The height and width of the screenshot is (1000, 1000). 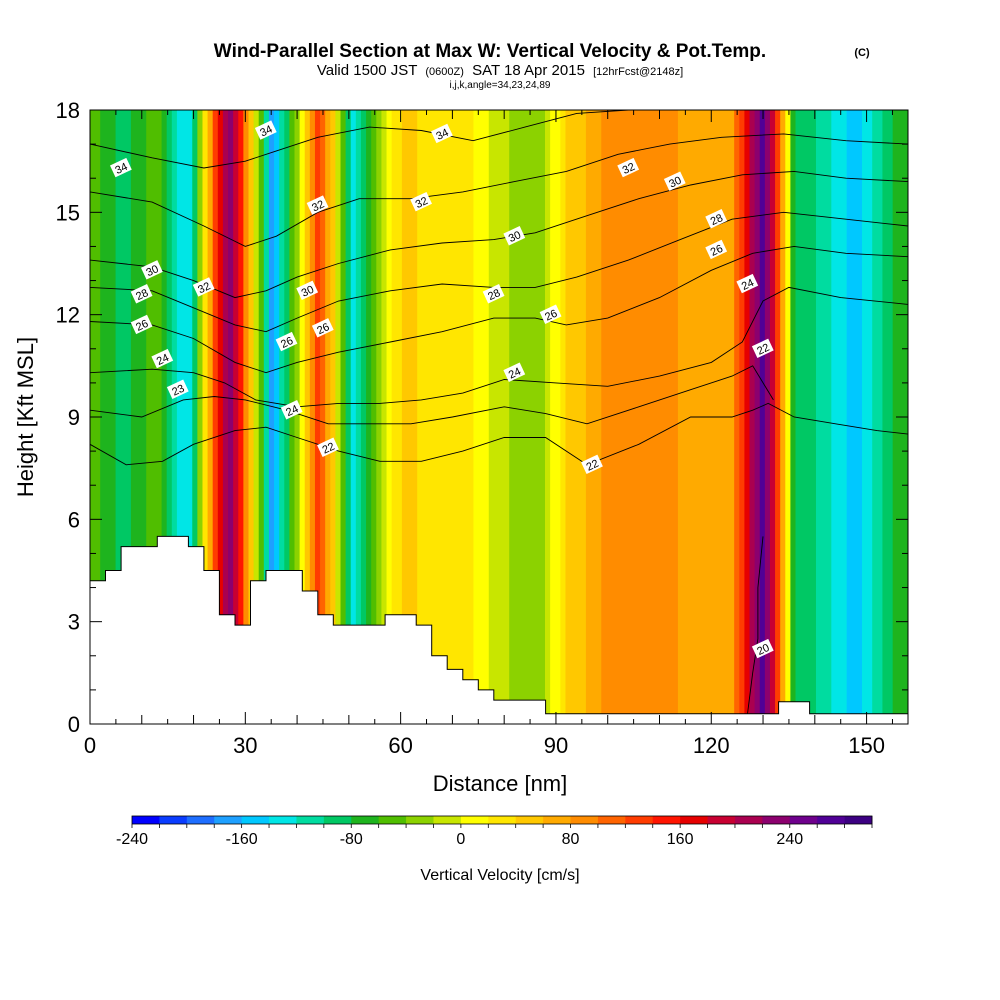 I want to click on contour-label-text: 20, so click(x=763, y=650).